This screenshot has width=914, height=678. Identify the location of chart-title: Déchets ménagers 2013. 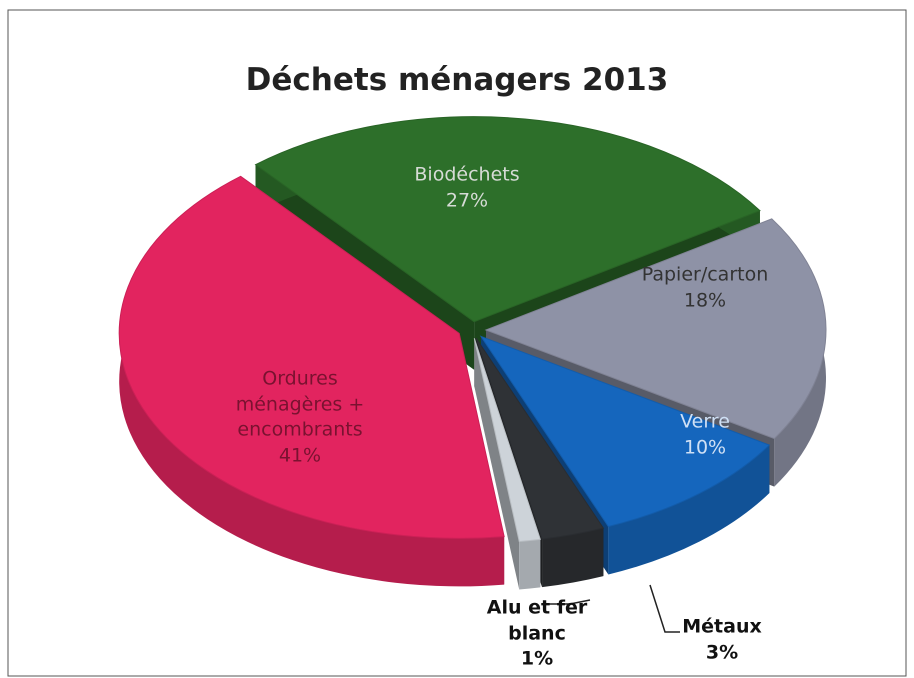
(457, 80).